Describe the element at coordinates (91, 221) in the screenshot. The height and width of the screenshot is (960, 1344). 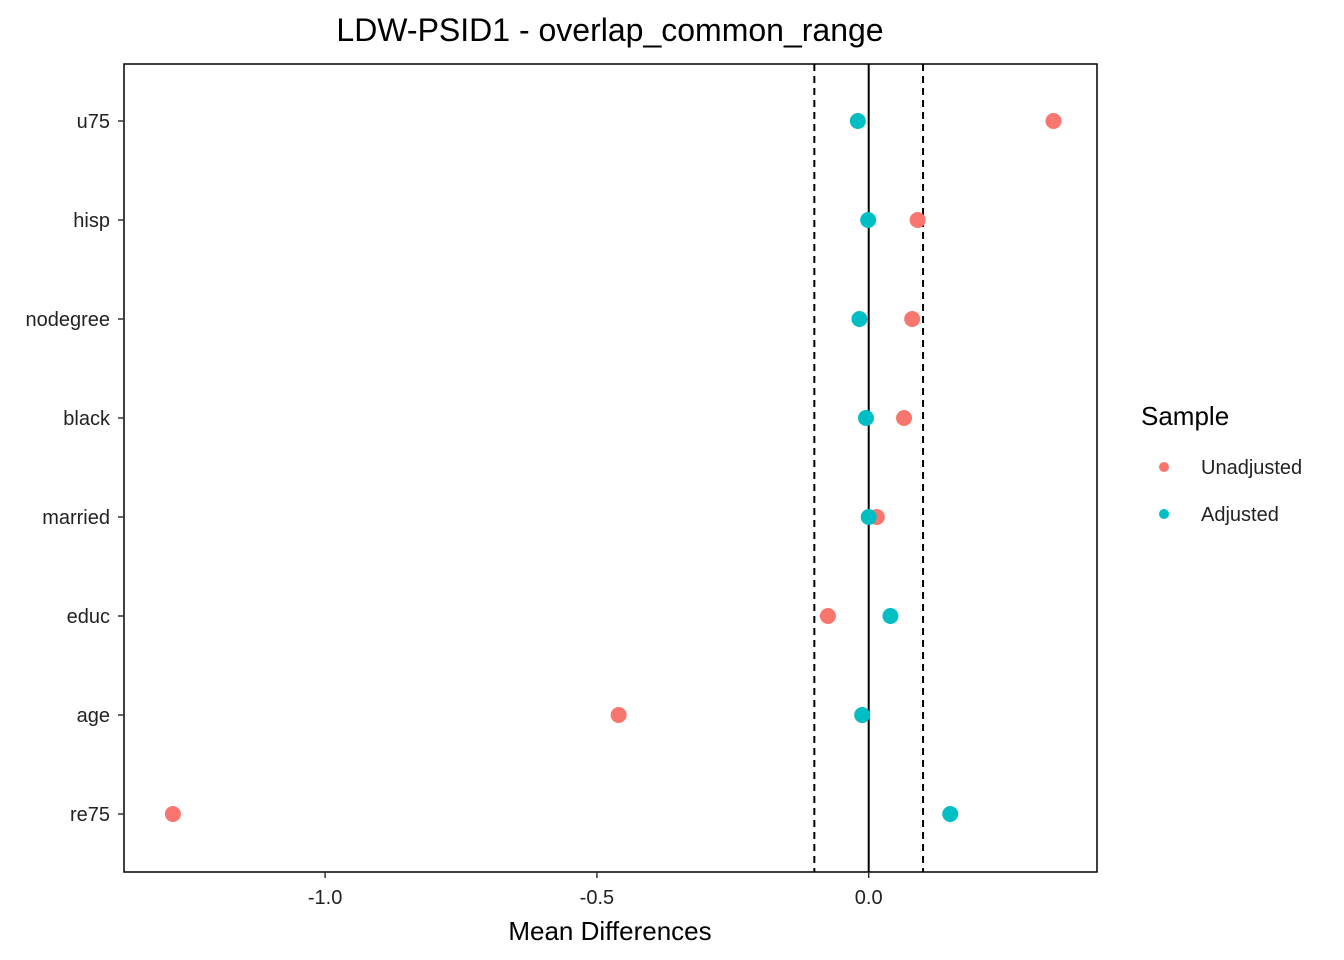
I see `y-tick-label-hisp: hisp` at that location.